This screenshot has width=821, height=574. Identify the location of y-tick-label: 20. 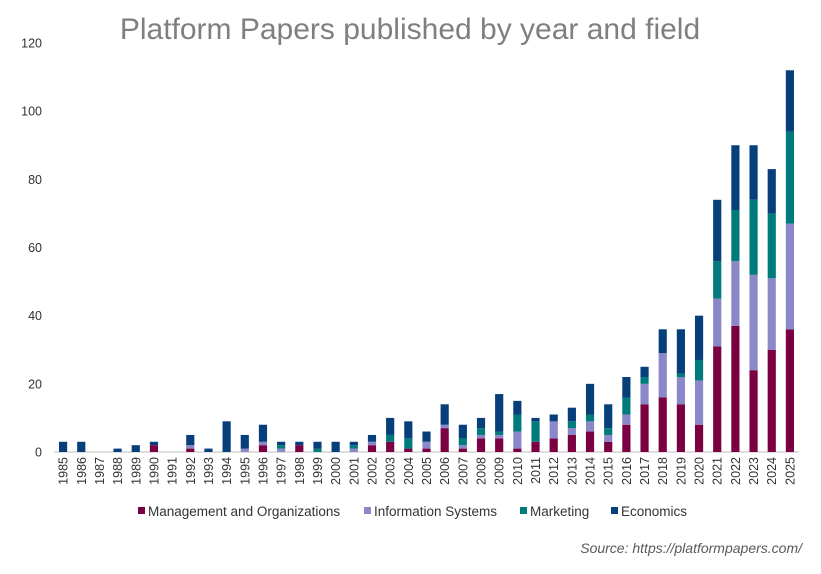
(35, 384).